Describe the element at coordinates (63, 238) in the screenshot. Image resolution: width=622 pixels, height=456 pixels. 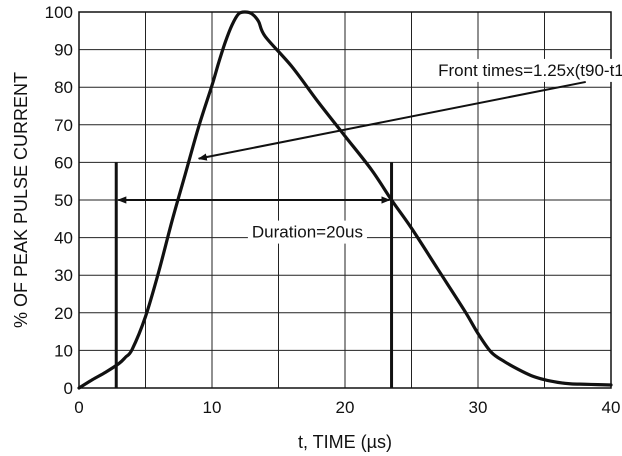
I see `y-tick-label: 40` at that location.